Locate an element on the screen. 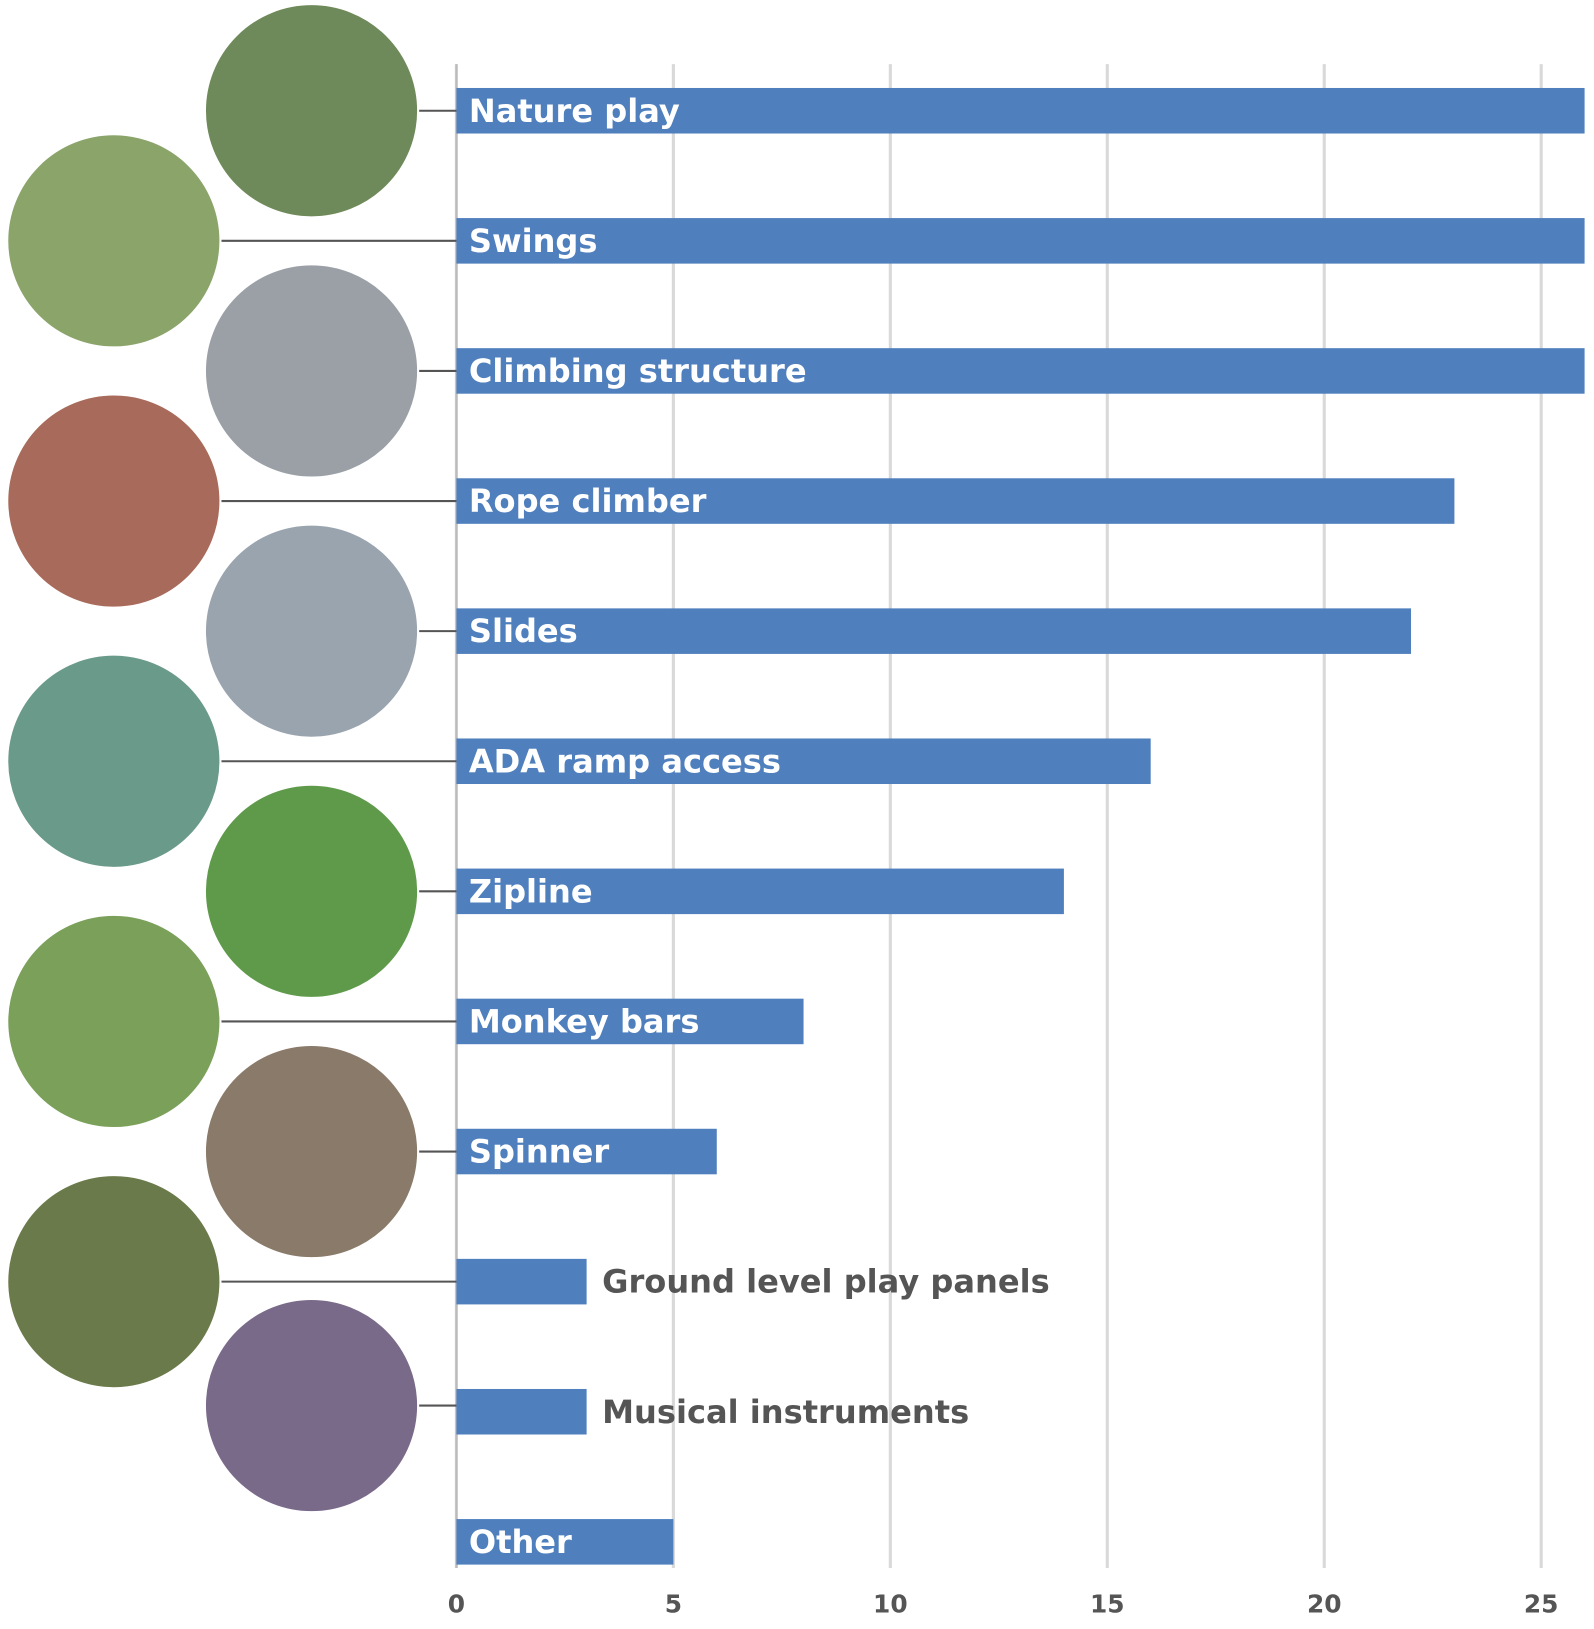 Image resolution: width=1594 pixels, height=1629 pixels. category-label: Swings is located at coordinates (533, 241).